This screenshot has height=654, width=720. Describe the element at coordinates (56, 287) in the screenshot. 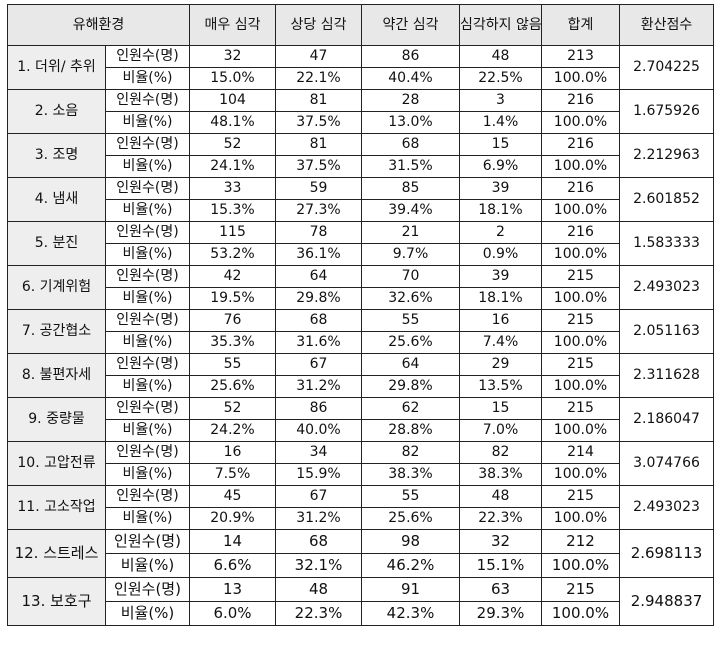

I see `env-name-cell: 6. 기계위험` at that location.